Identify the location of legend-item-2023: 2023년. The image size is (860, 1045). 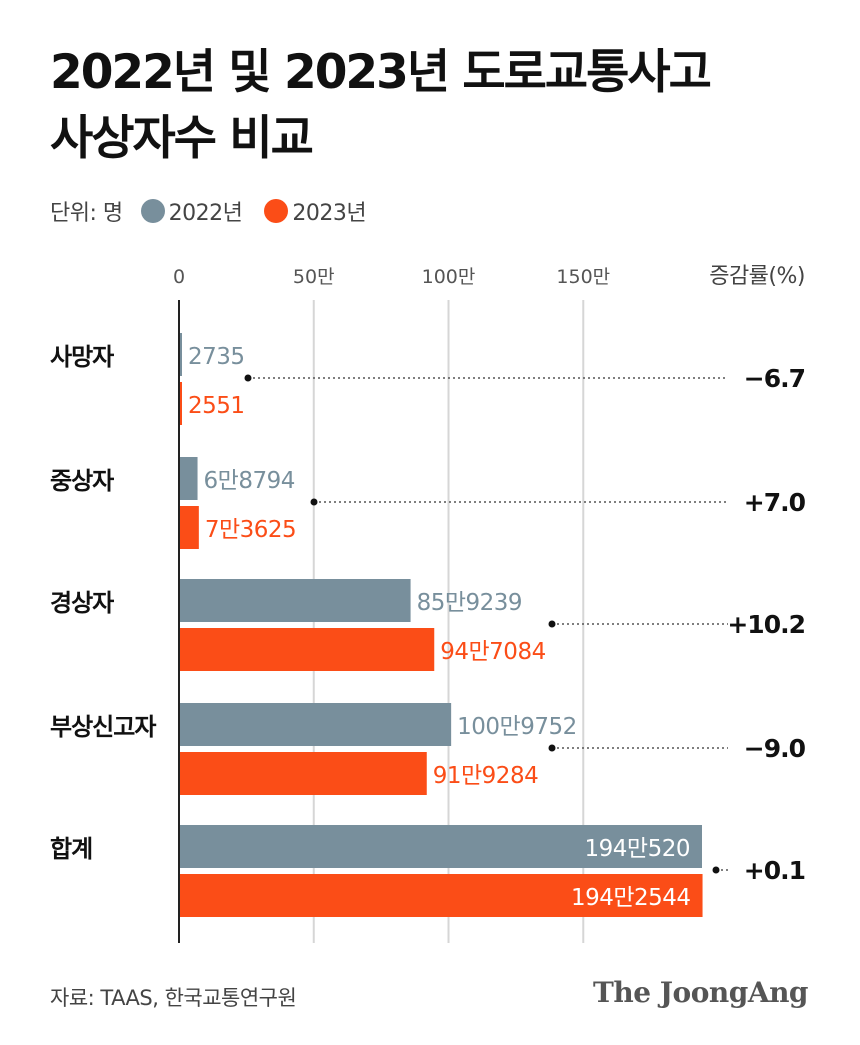
(315, 211).